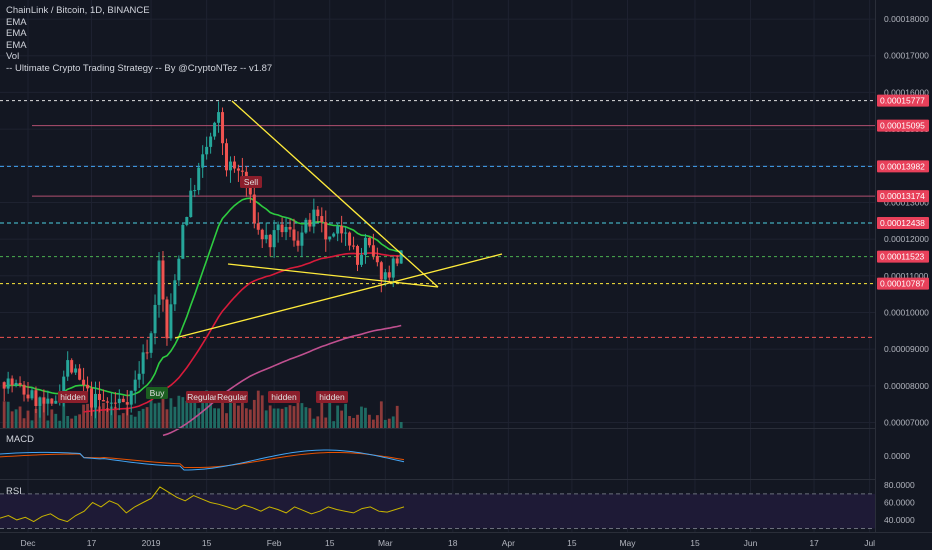 The image size is (932, 550). Describe the element at coordinates (16, 33) in the screenshot. I see `indicator-ema-2: EMA` at that location.